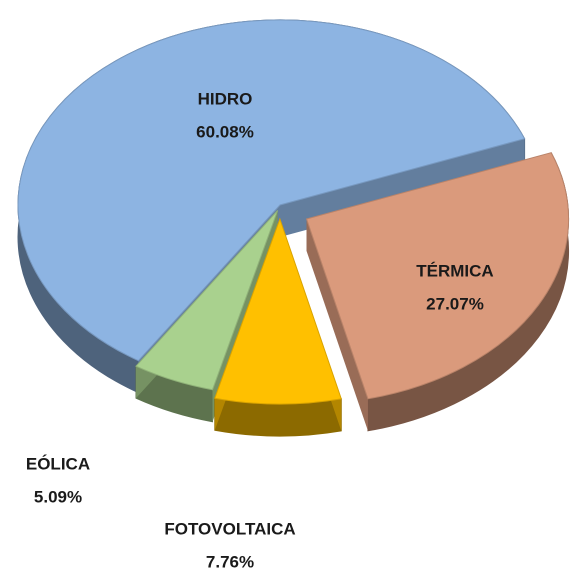  What do you see at coordinates (337, 324) in the screenshot?
I see `slice-side` at bounding box center [337, 324].